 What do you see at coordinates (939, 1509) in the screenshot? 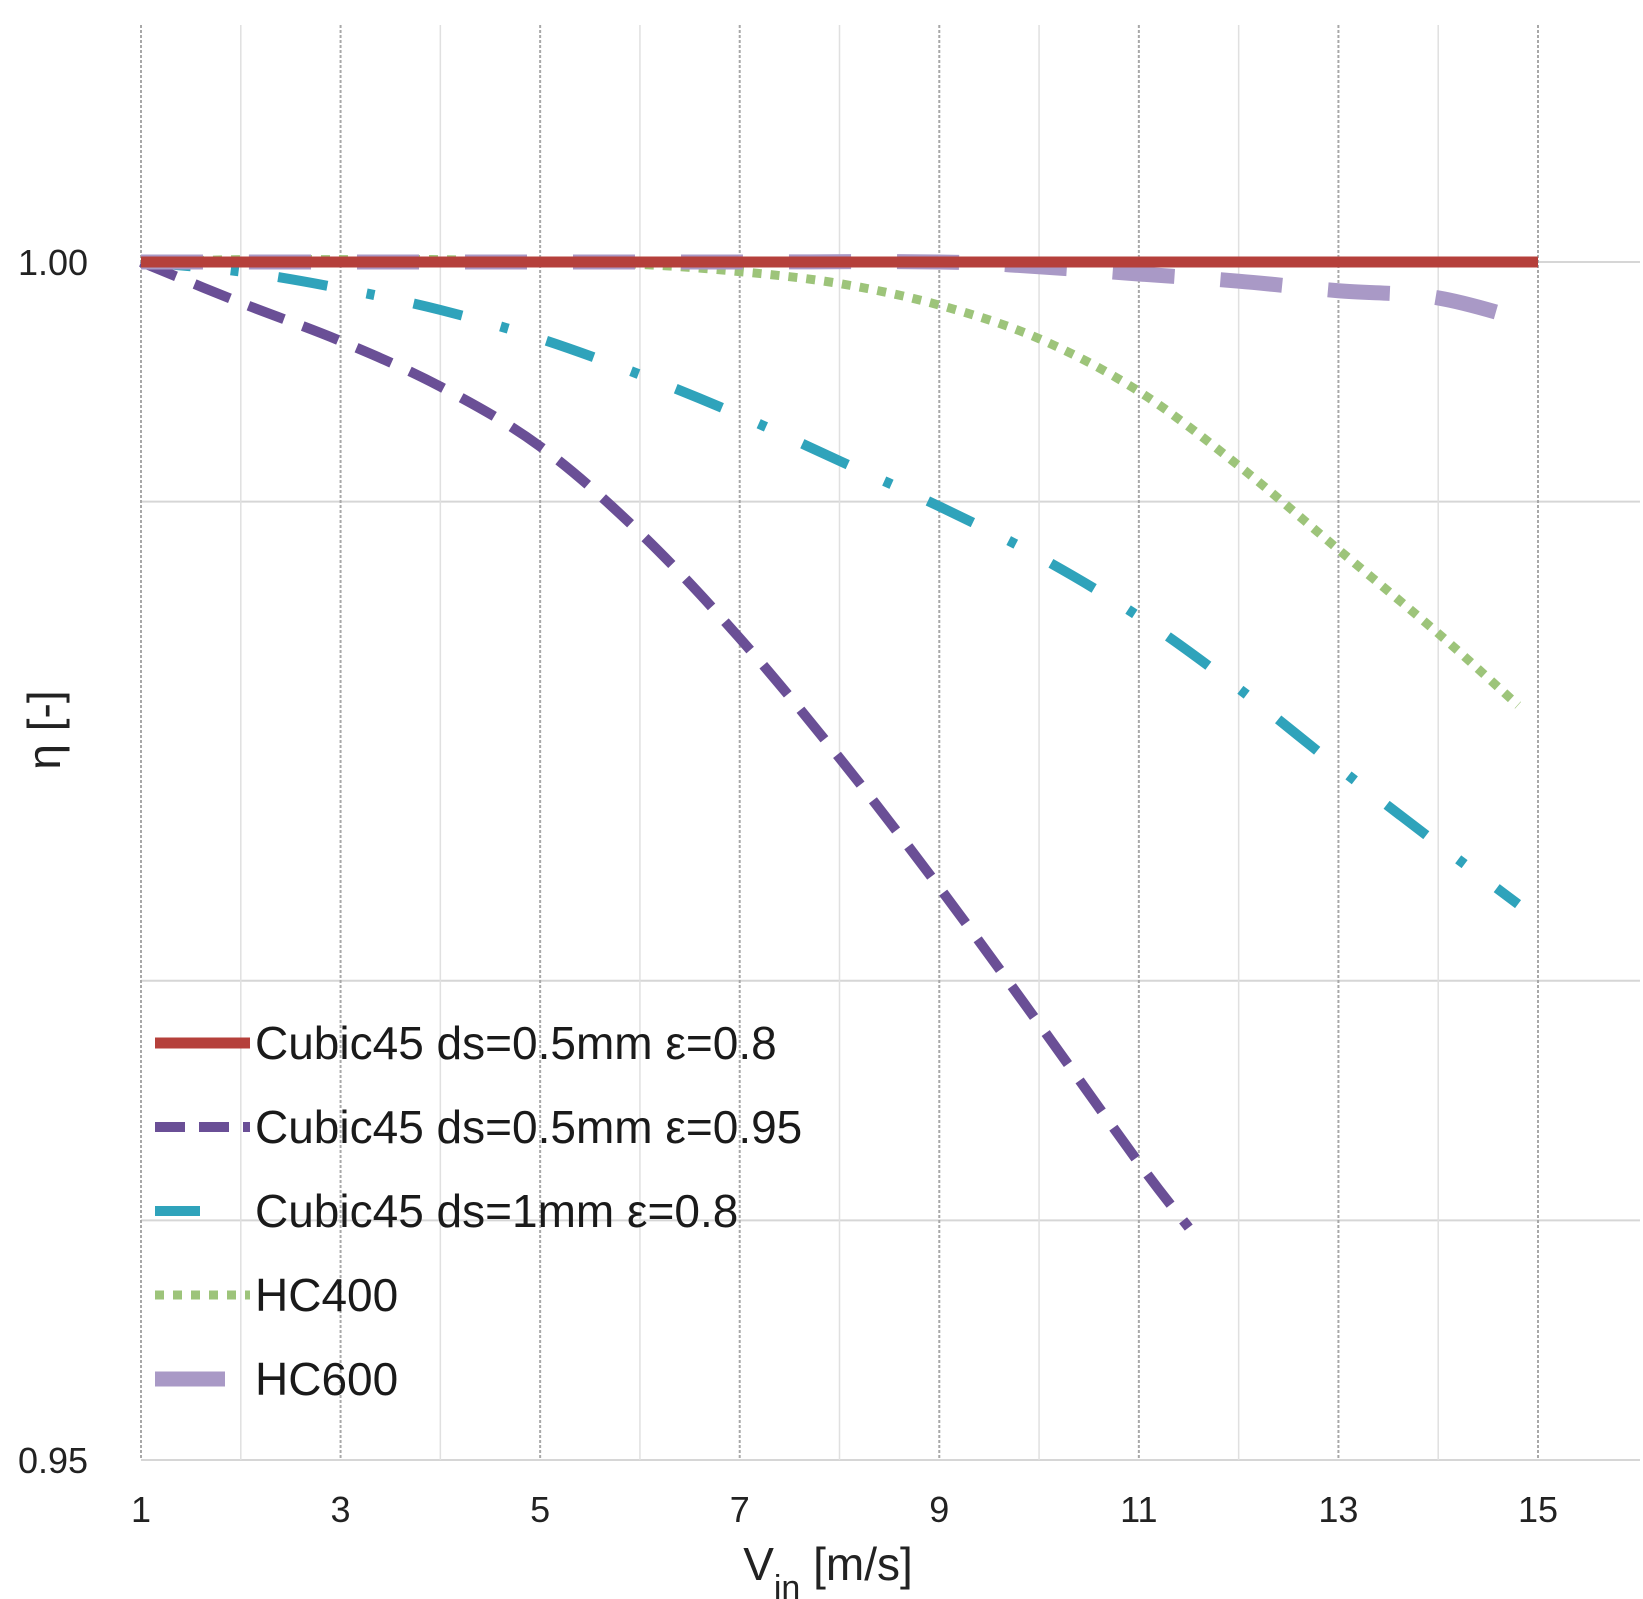
I see `x-tick-label: 9` at bounding box center [939, 1509].